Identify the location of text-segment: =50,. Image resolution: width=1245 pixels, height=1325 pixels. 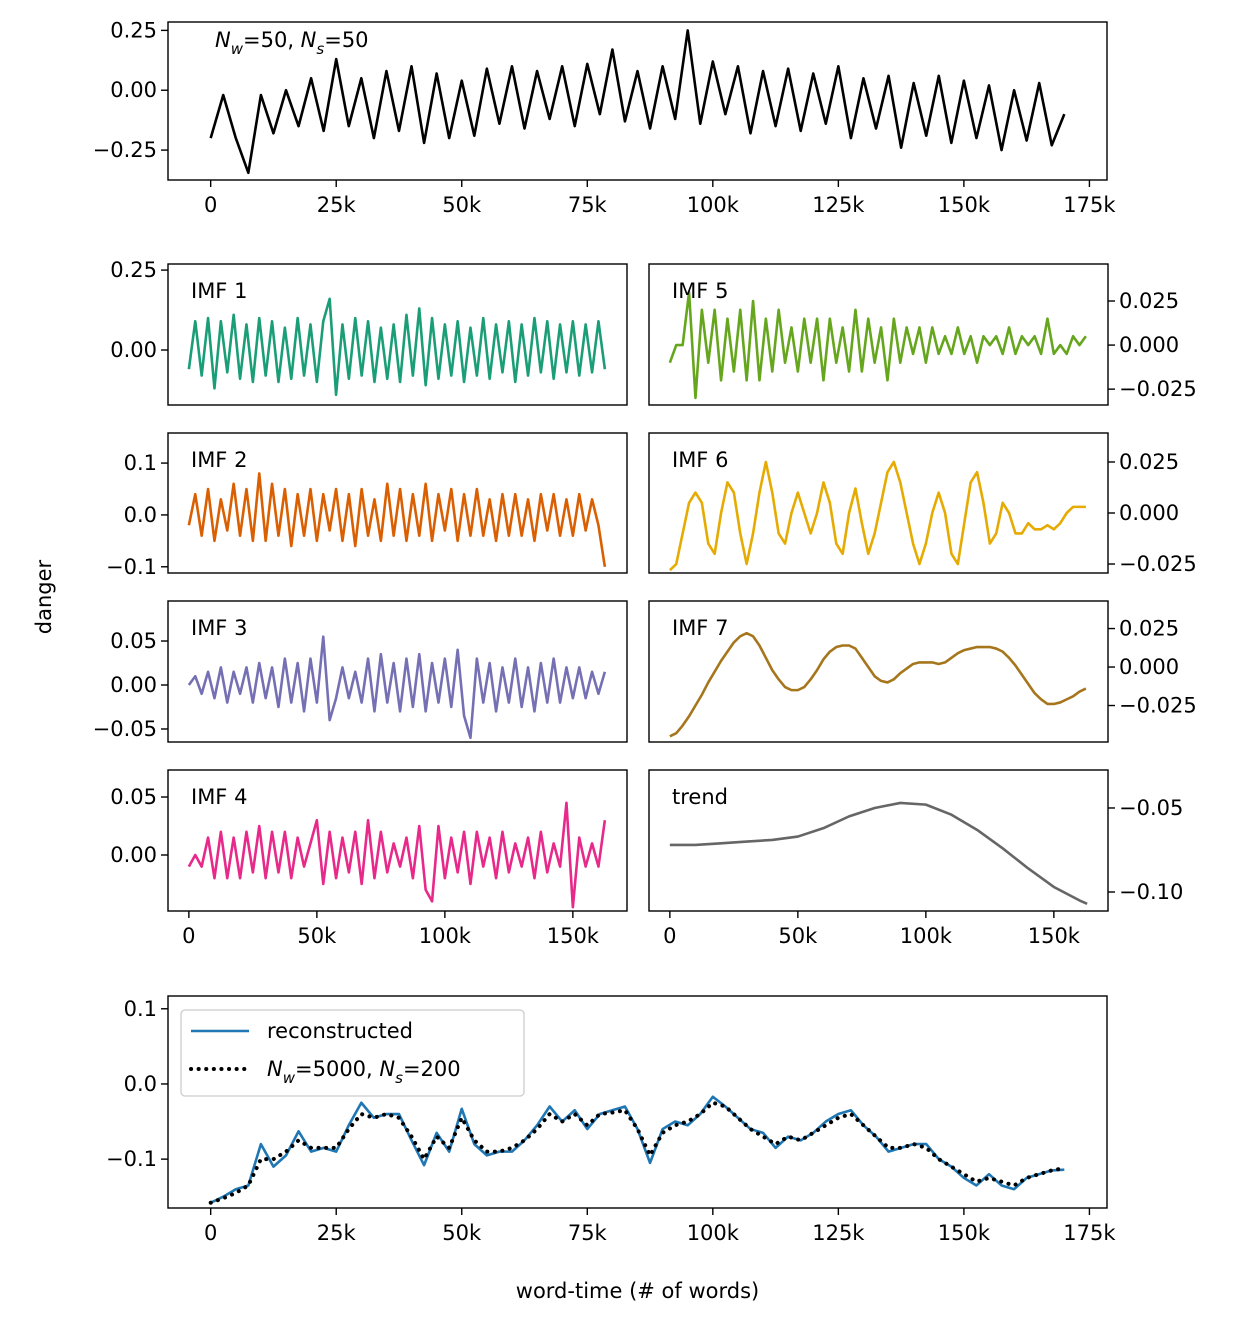
(272, 40).